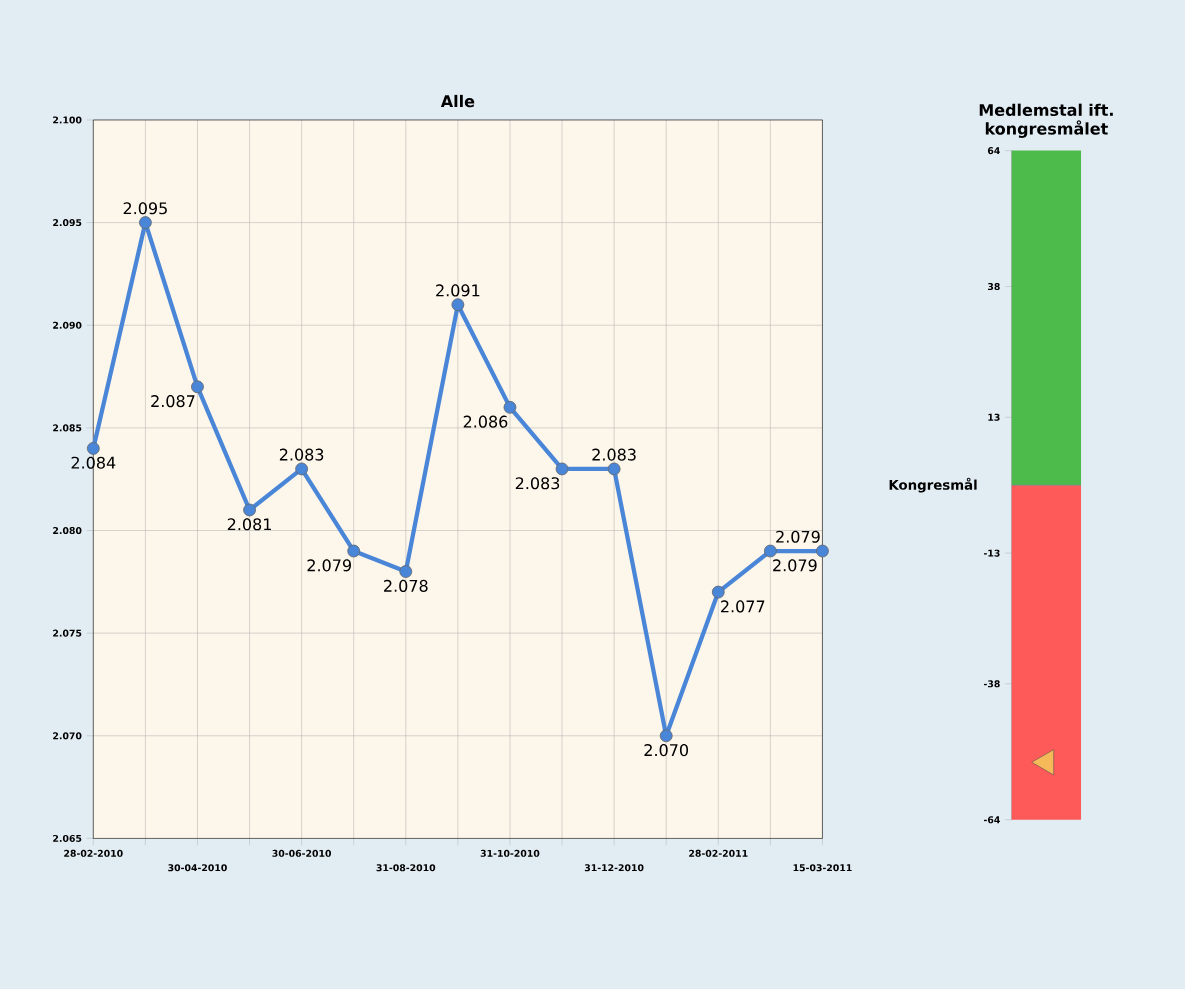 The height and width of the screenshot is (989, 1185). What do you see at coordinates (67, 428) in the screenshot?
I see `y-tick-label: 2.085` at bounding box center [67, 428].